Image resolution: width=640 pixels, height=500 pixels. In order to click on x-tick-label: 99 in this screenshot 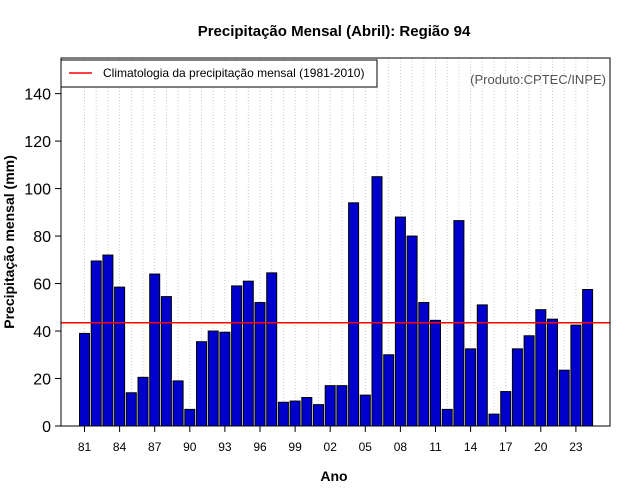, I will do `click(295, 447)`.